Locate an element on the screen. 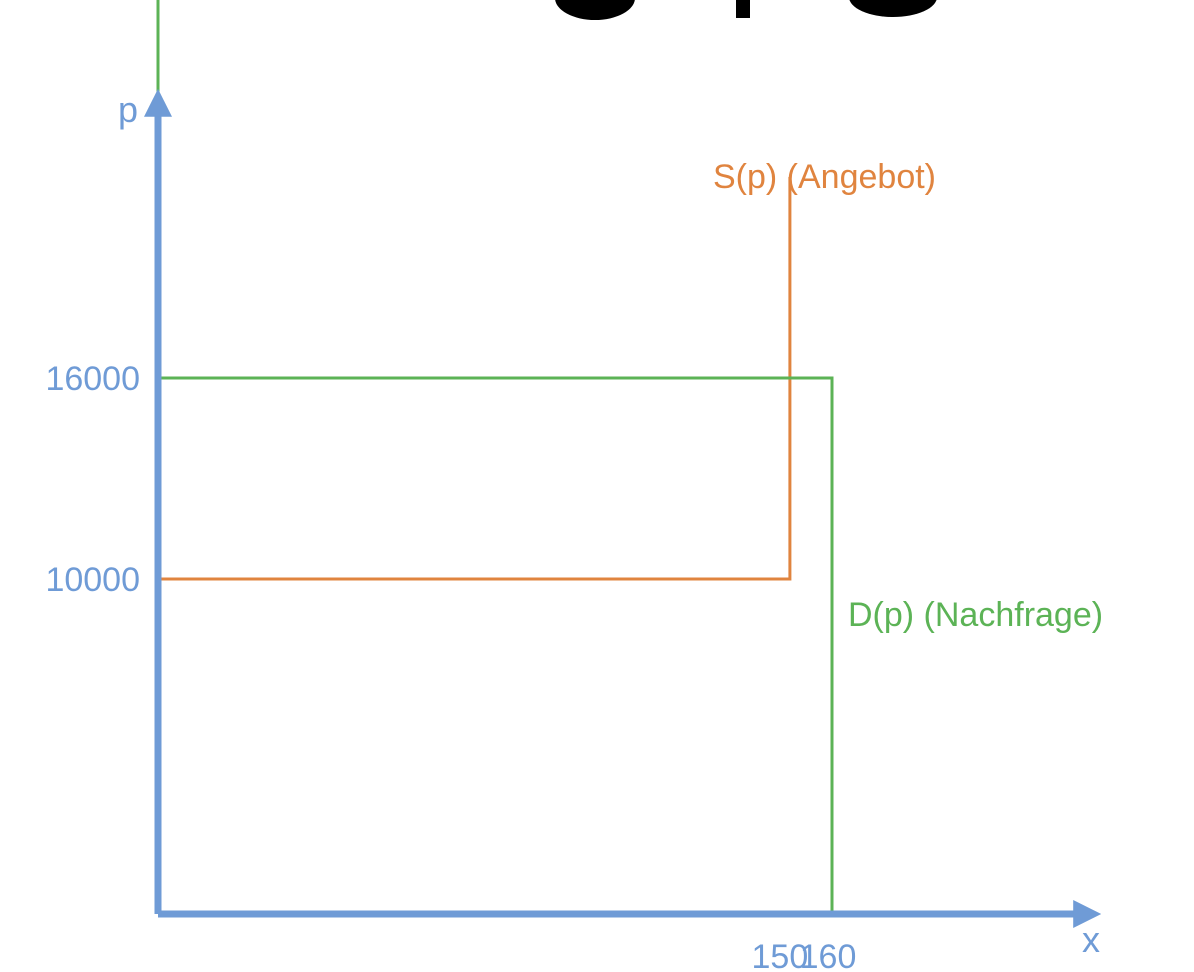  series-label-supply: S(p) (Angebot) is located at coordinates (824, 177).